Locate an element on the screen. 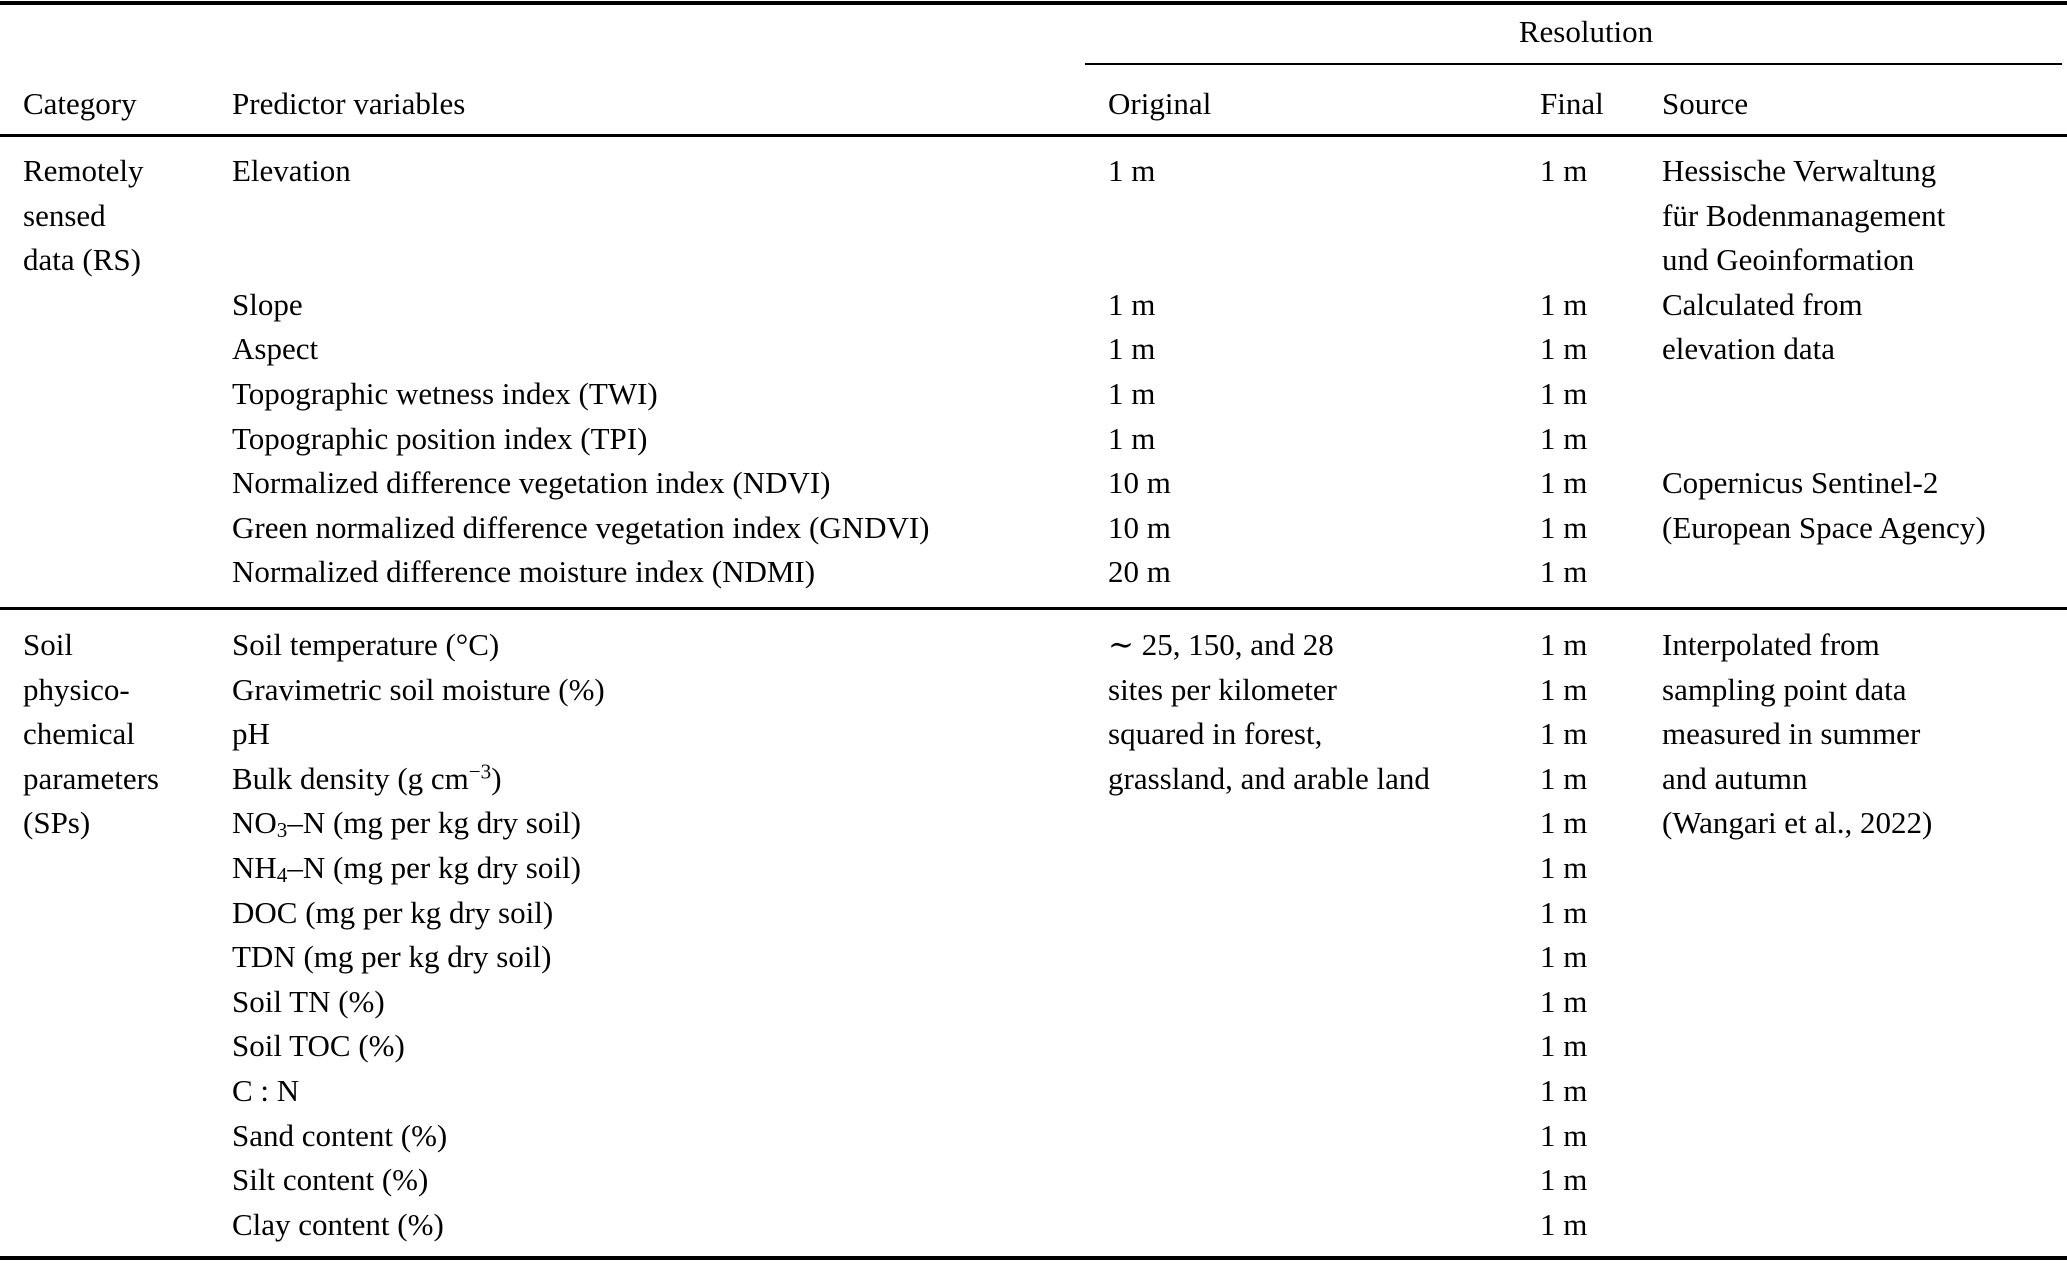 The image size is (2067, 1267). table-row: Soil TOC (%) 1 m is located at coordinates (1033, 1046).